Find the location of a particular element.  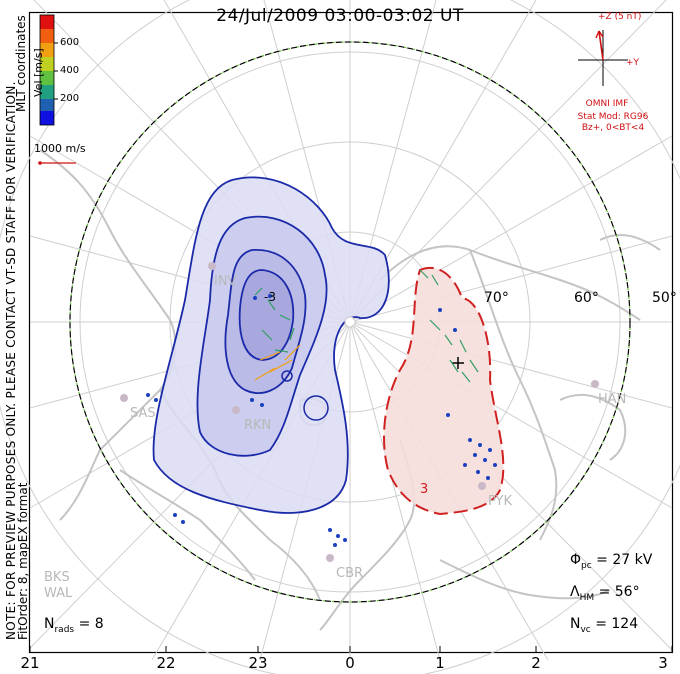

radar-marker-inv is located at coordinates (212, 266).